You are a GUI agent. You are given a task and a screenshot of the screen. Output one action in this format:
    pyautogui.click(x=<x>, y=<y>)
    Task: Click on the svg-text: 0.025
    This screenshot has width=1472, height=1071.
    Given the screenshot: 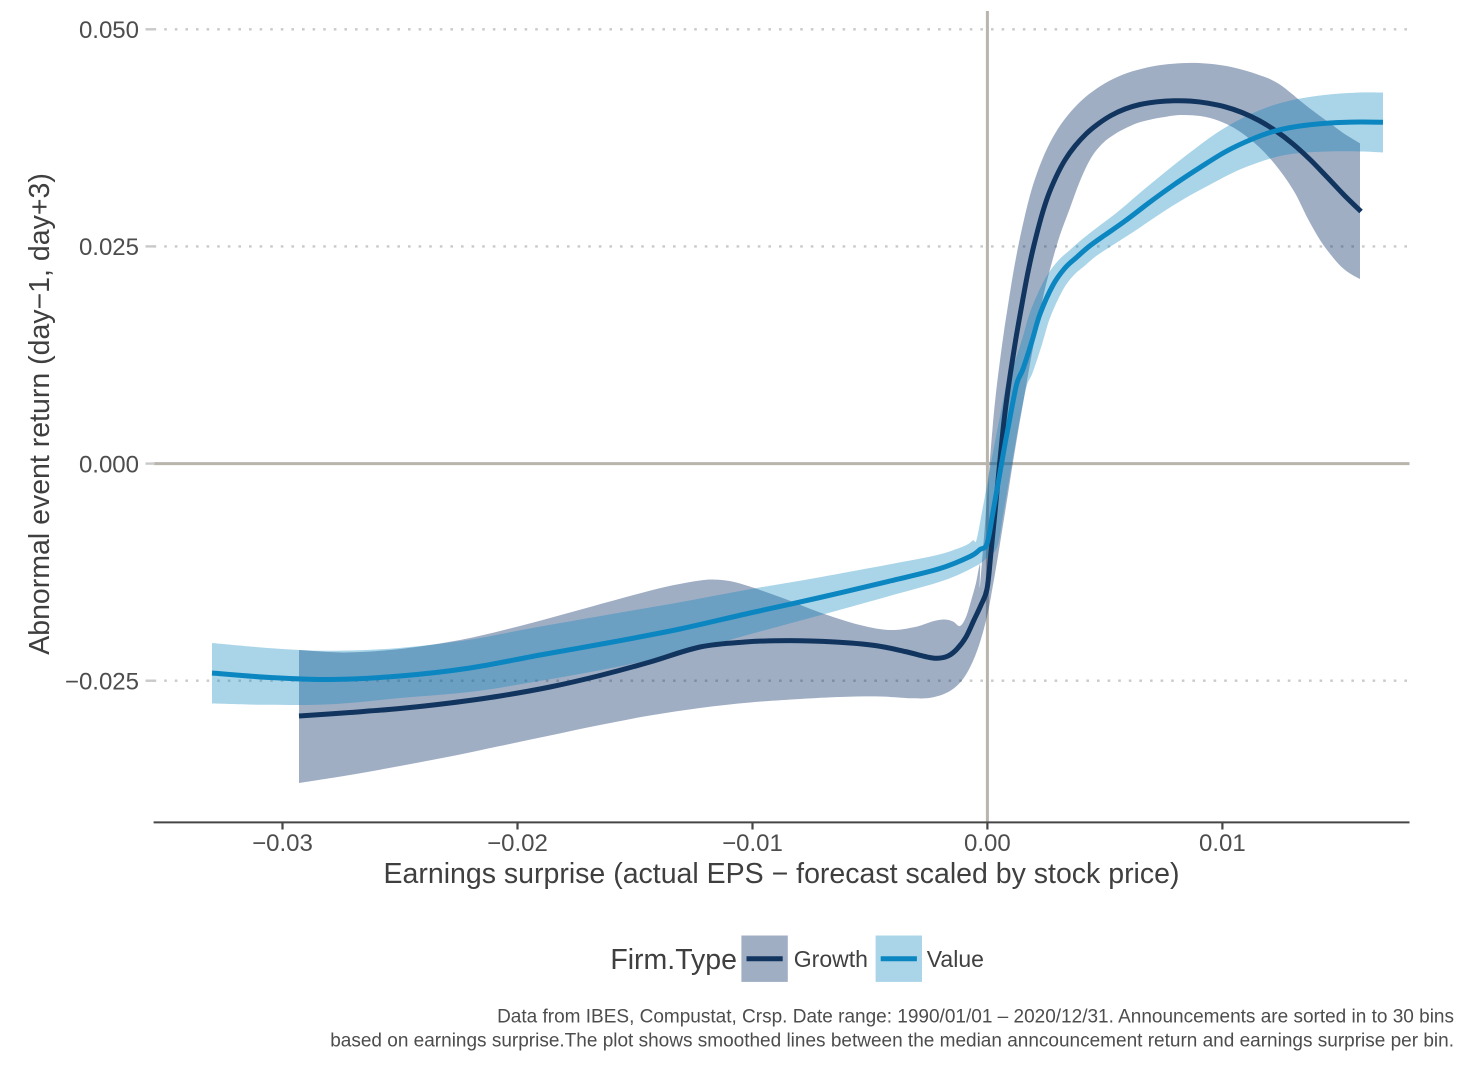 What is the action you would take?
    pyautogui.click(x=109, y=247)
    